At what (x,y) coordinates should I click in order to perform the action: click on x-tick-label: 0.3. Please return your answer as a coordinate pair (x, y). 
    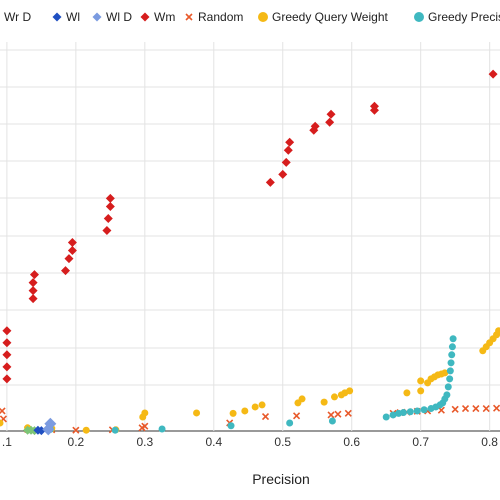
    Looking at the image, I should click on (144, 442).